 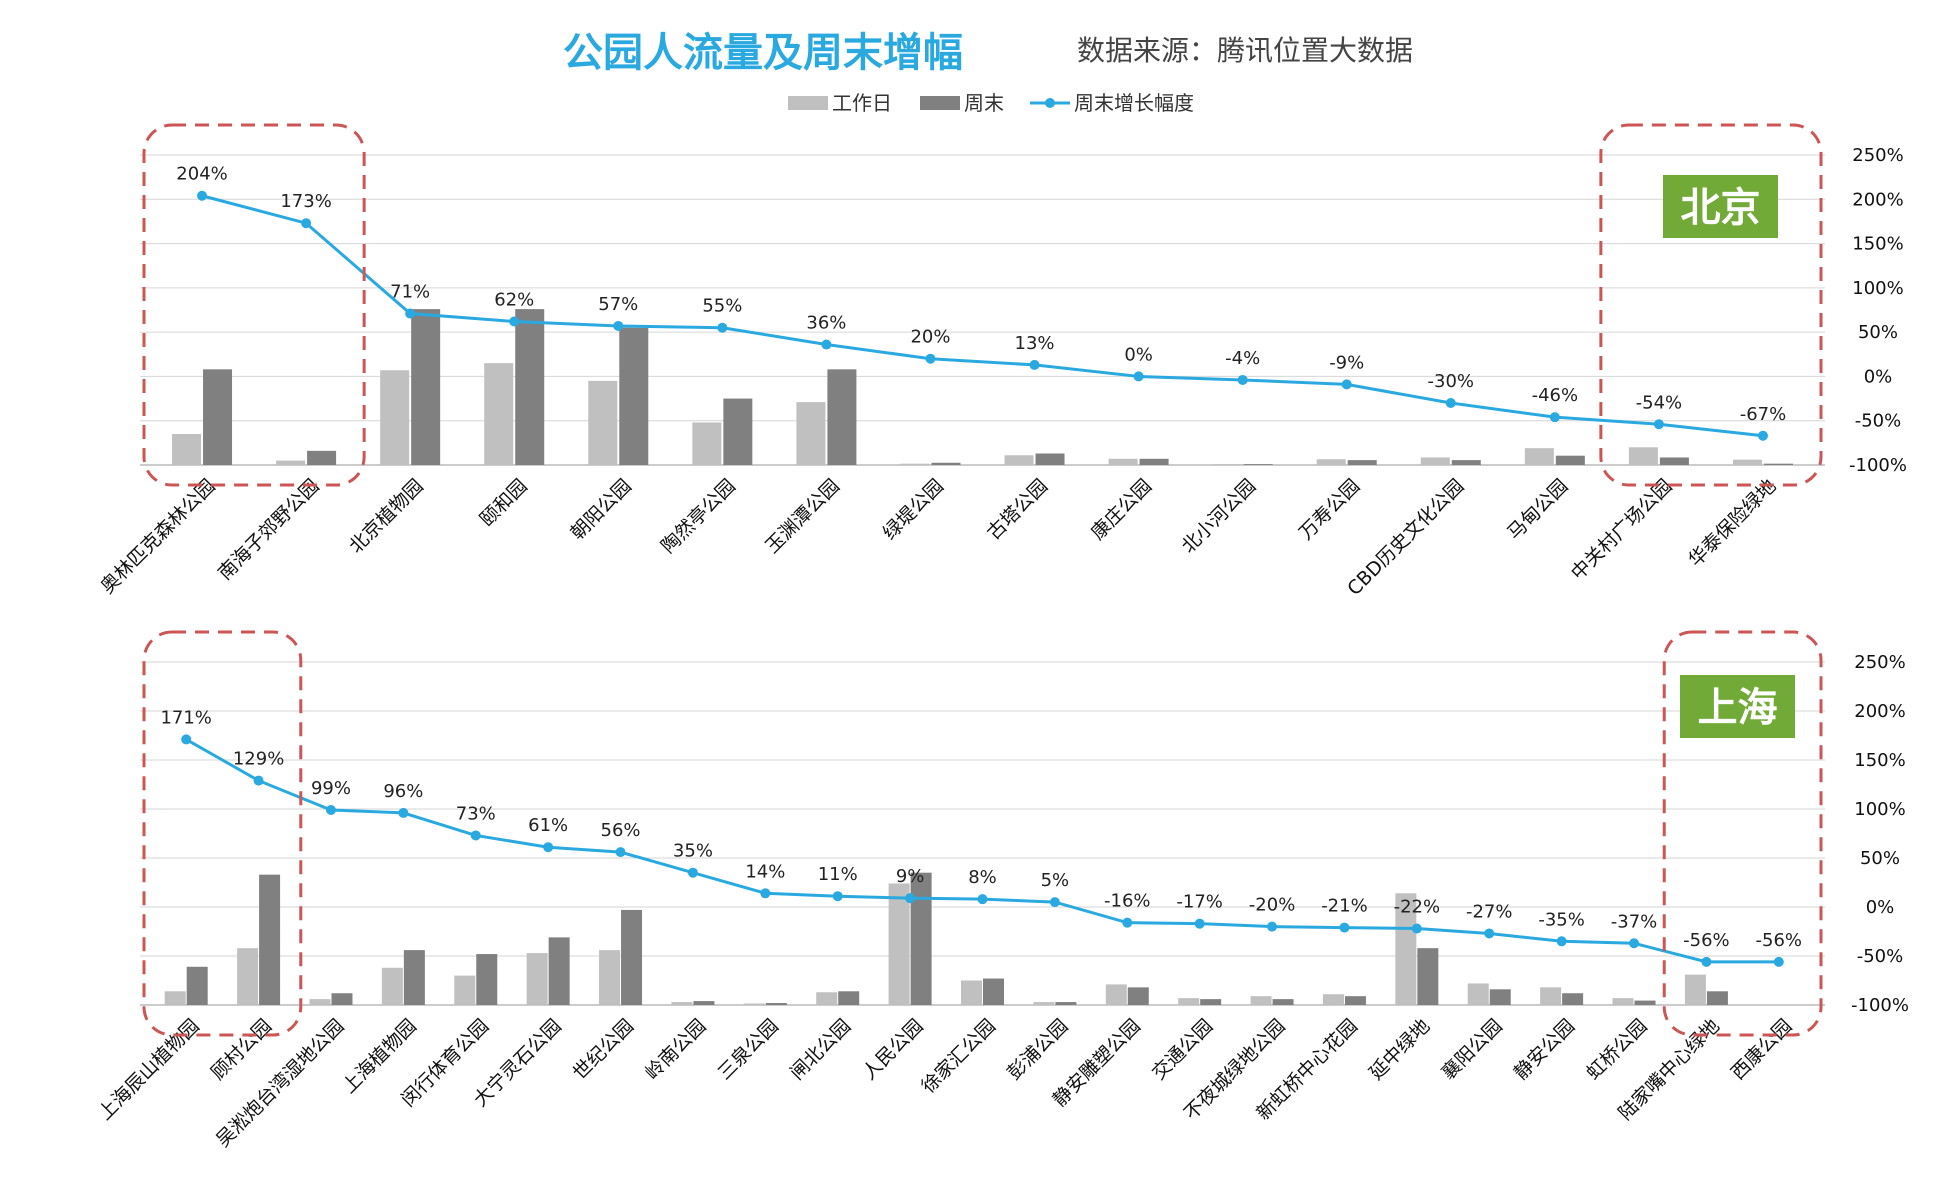 What do you see at coordinates (820, 1049) in the screenshot?
I see `category-label: 闸北公园` at bounding box center [820, 1049].